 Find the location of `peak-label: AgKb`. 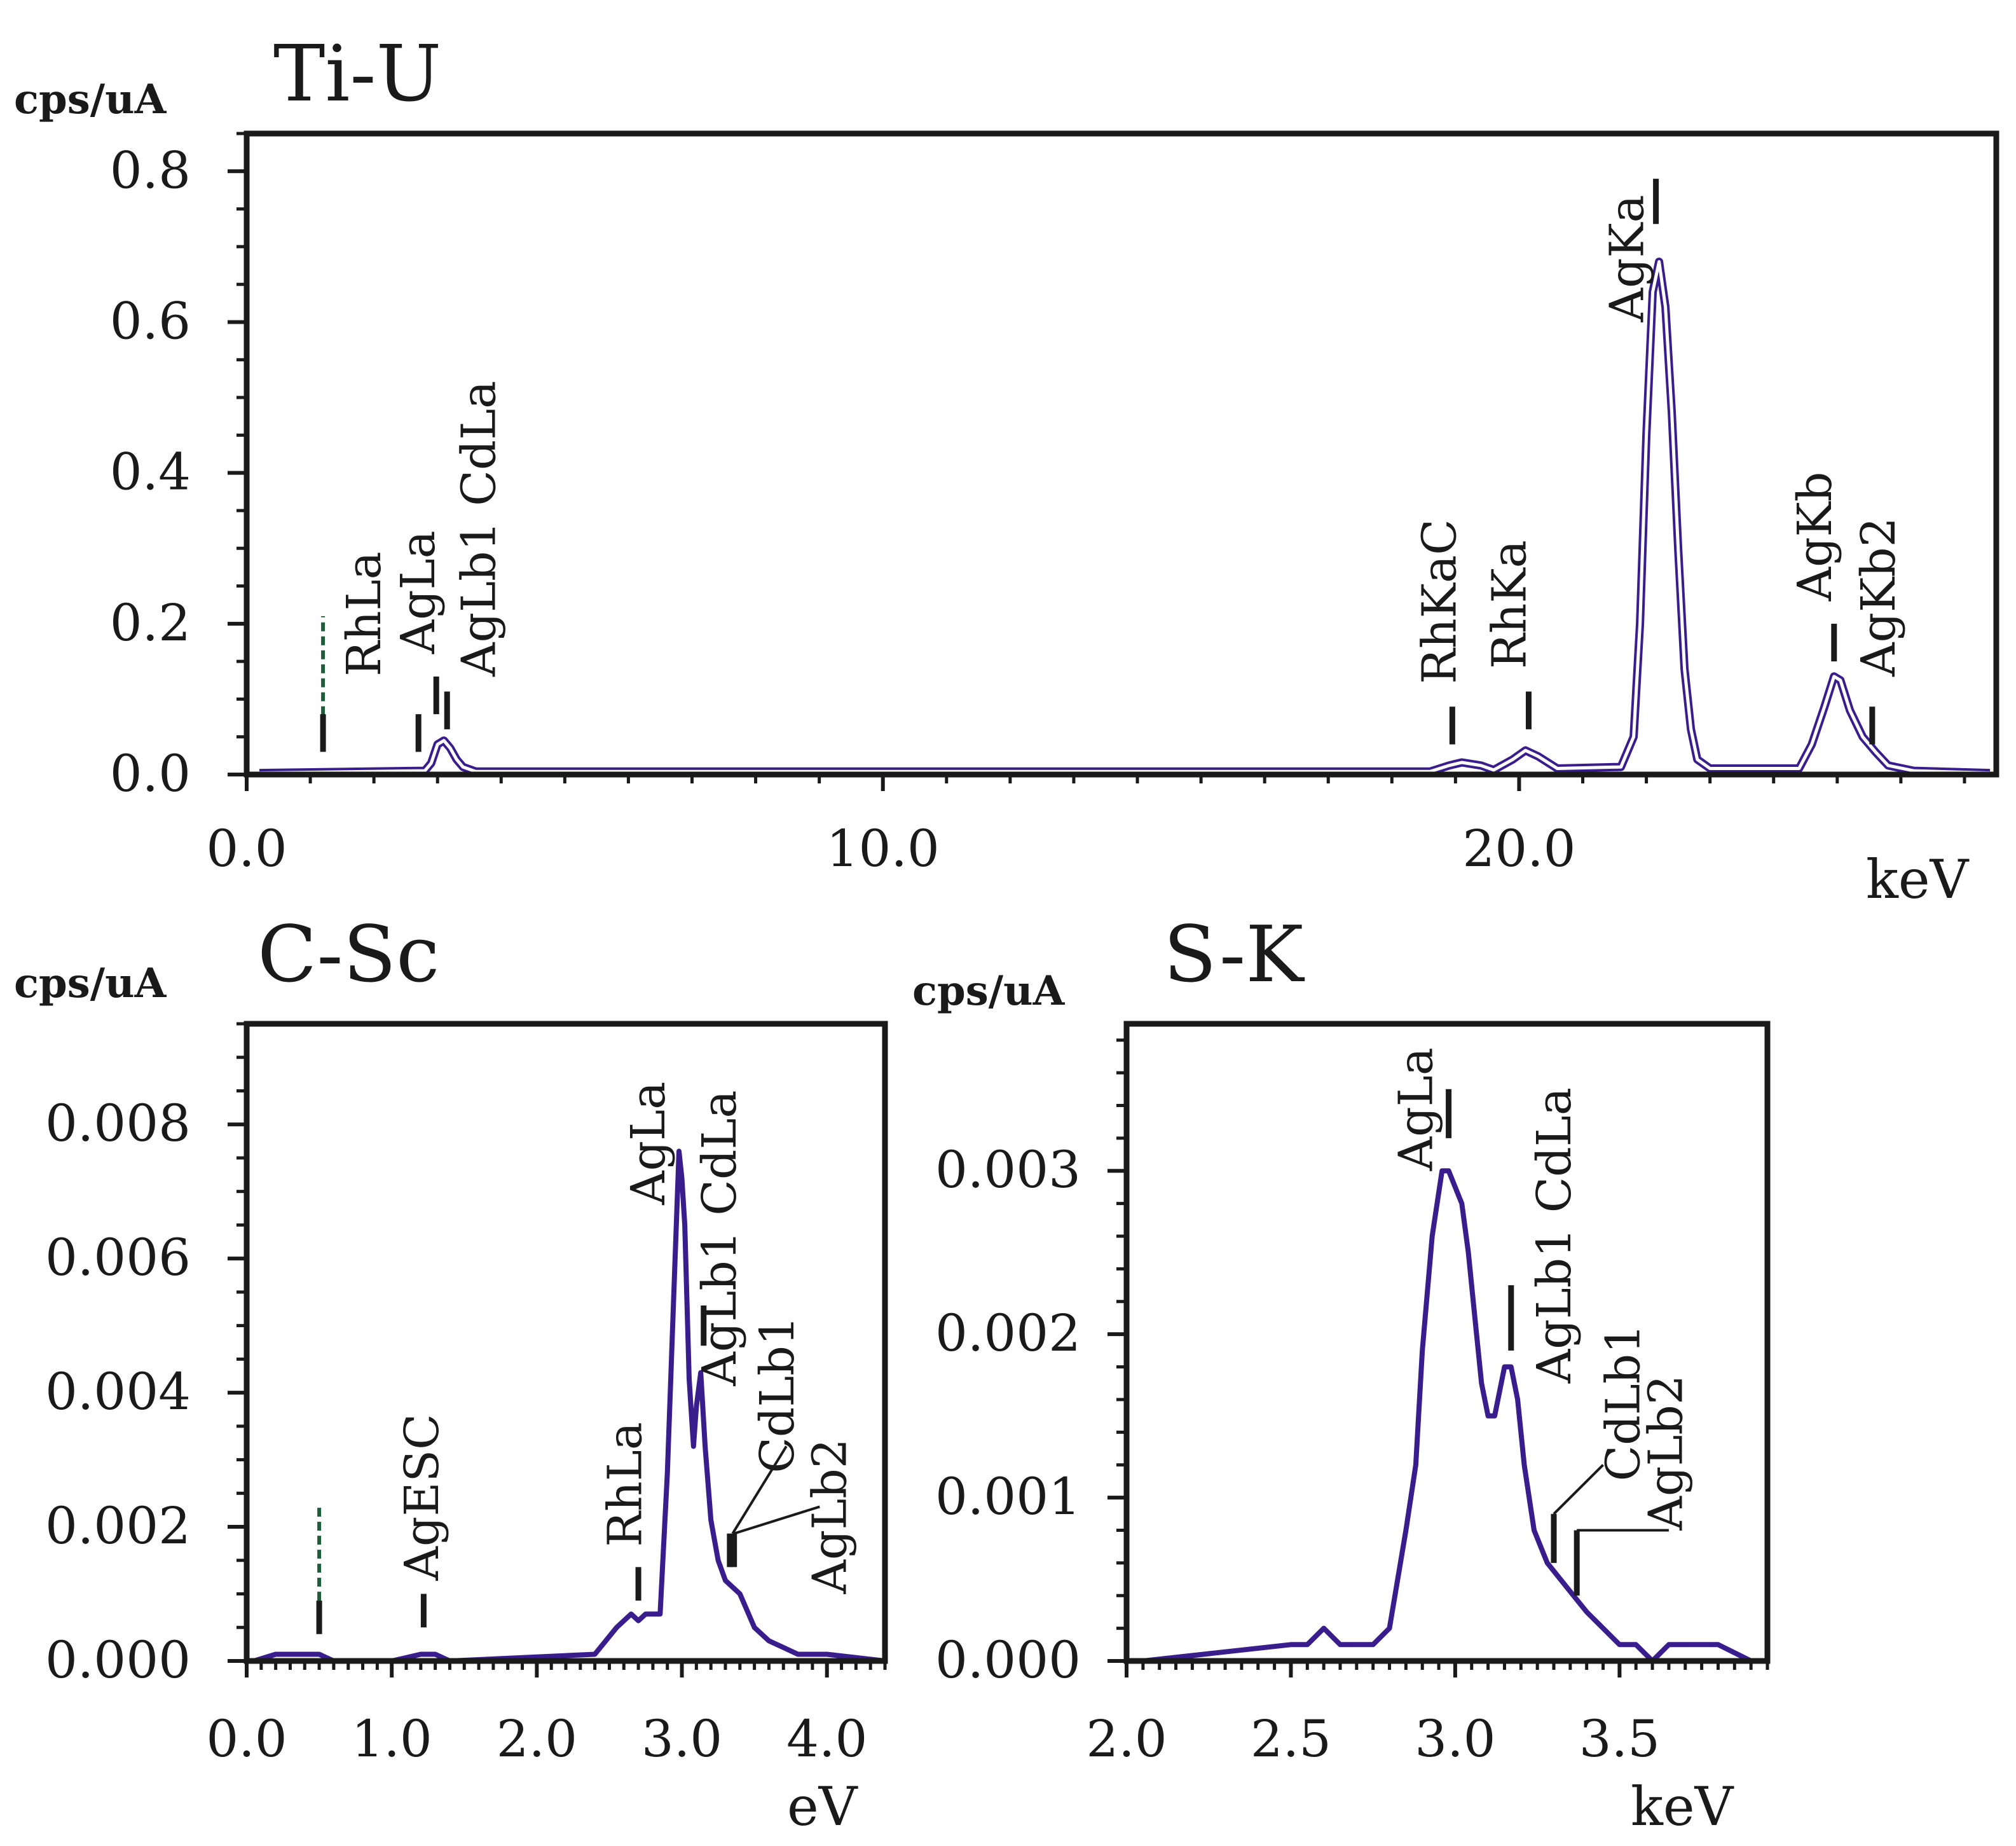

peak-label: AgKb is located at coordinates (1815, 537).